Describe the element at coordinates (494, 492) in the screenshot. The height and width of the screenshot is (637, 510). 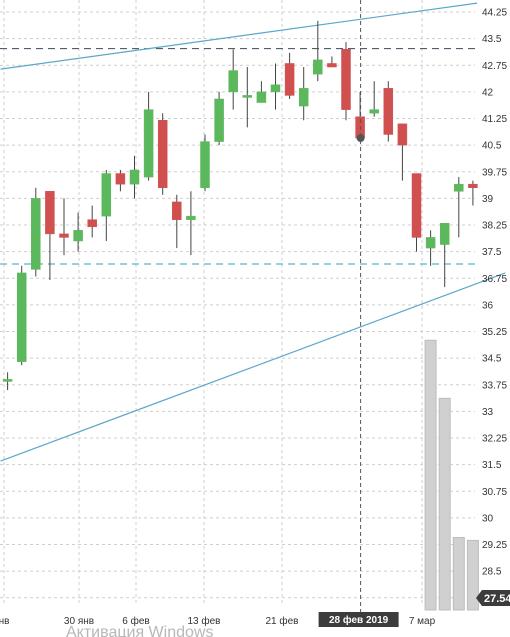
I see `y-tick-label: 30.75` at that location.